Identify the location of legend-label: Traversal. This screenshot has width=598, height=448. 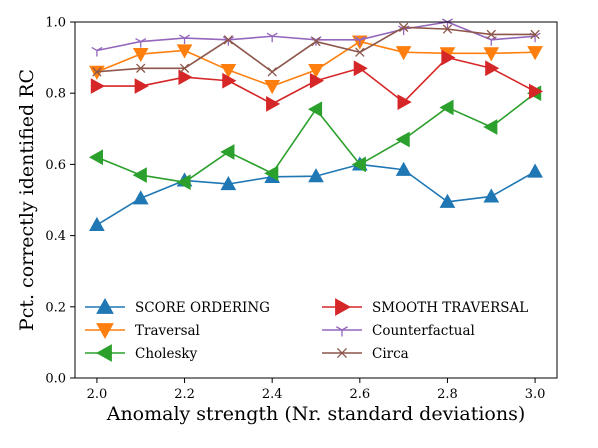
(167, 331).